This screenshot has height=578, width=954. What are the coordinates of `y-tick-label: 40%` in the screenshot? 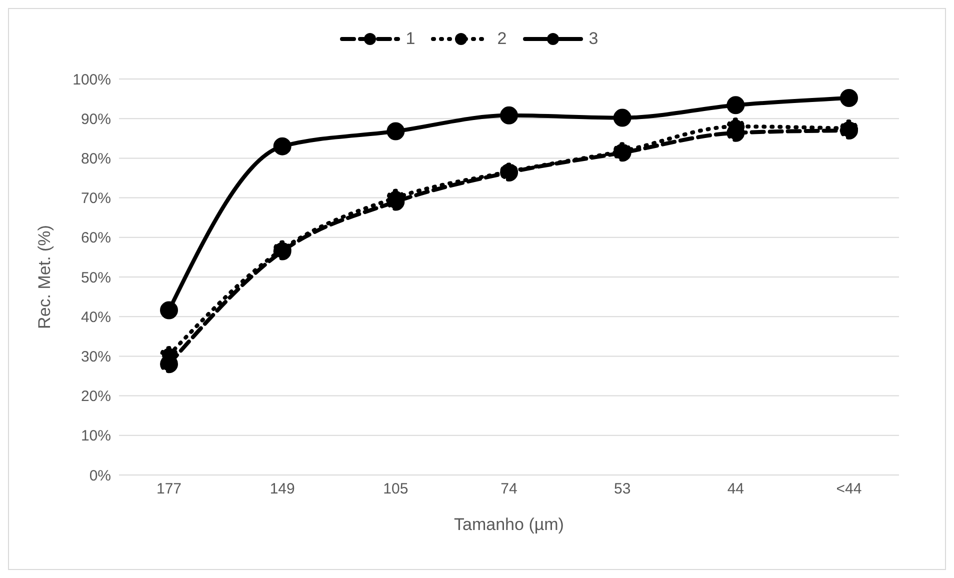 It's located at (95, 317).